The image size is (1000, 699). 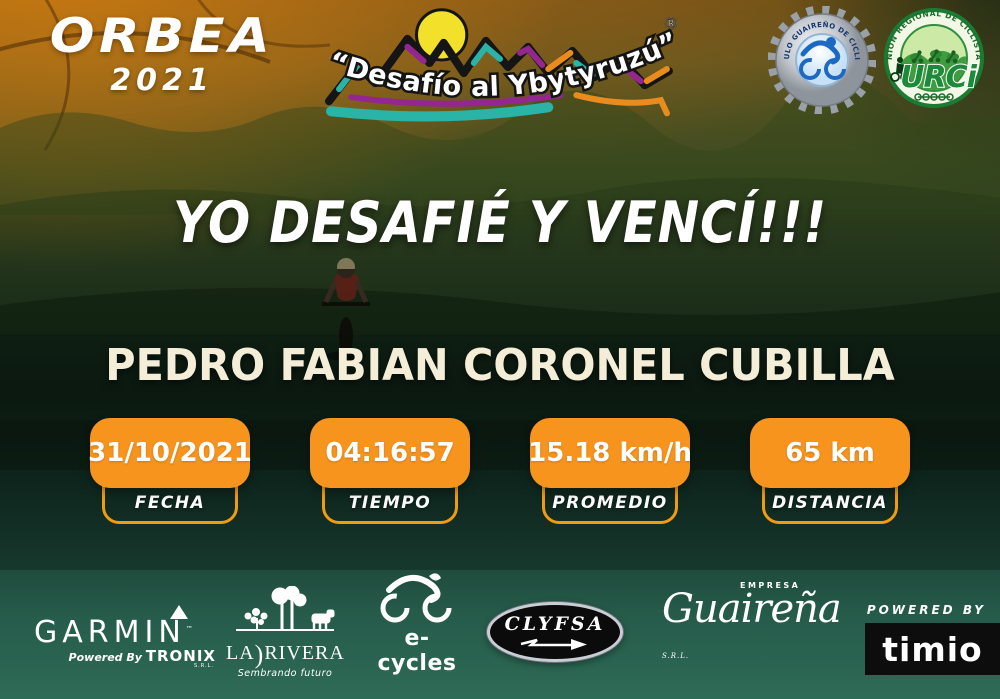 I want to click on garmin-tm: ™, so click(x=189, y=629).